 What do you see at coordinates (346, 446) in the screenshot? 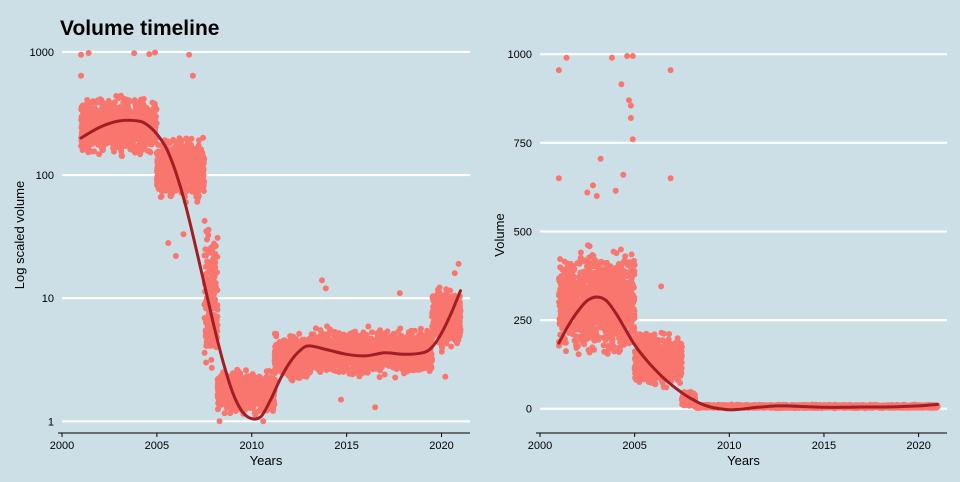
I see `x-tick-label: 2015` at bounding box center [346, 446].